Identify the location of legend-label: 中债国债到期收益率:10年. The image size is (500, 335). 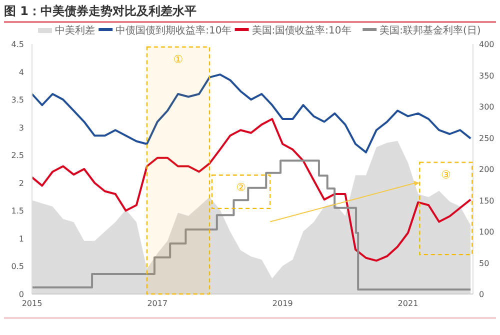
(174, 30).